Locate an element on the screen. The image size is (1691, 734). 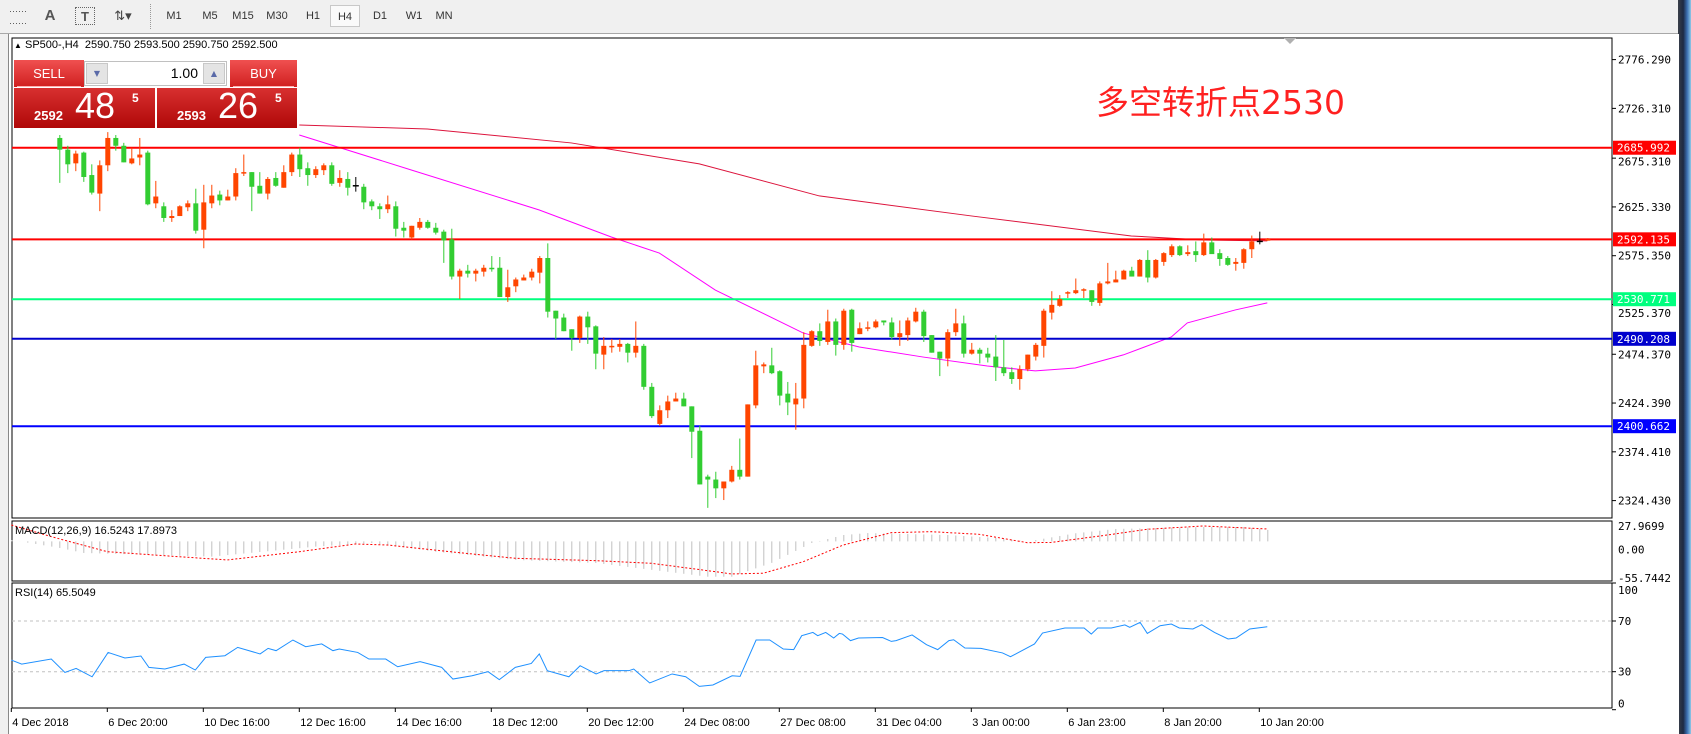
timeframe-h4: H4 is located at coordinates (345, 16).